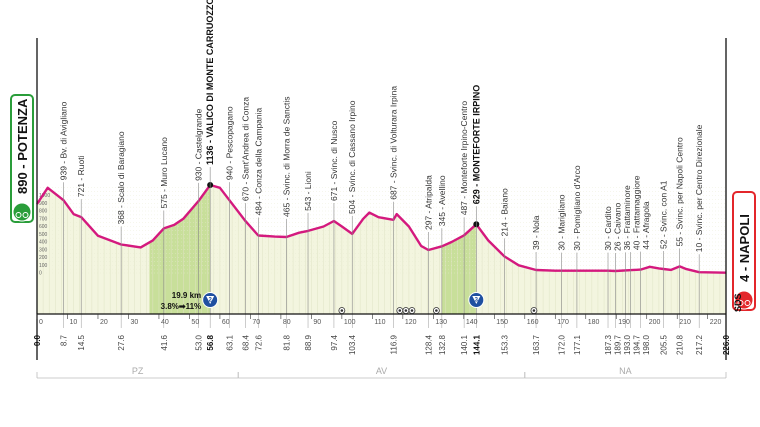  What do you see at coordinates (442, 200) in the screenshot?
I see `waypoint-label: 345 - Avellino` at bounding box center [442, 200].